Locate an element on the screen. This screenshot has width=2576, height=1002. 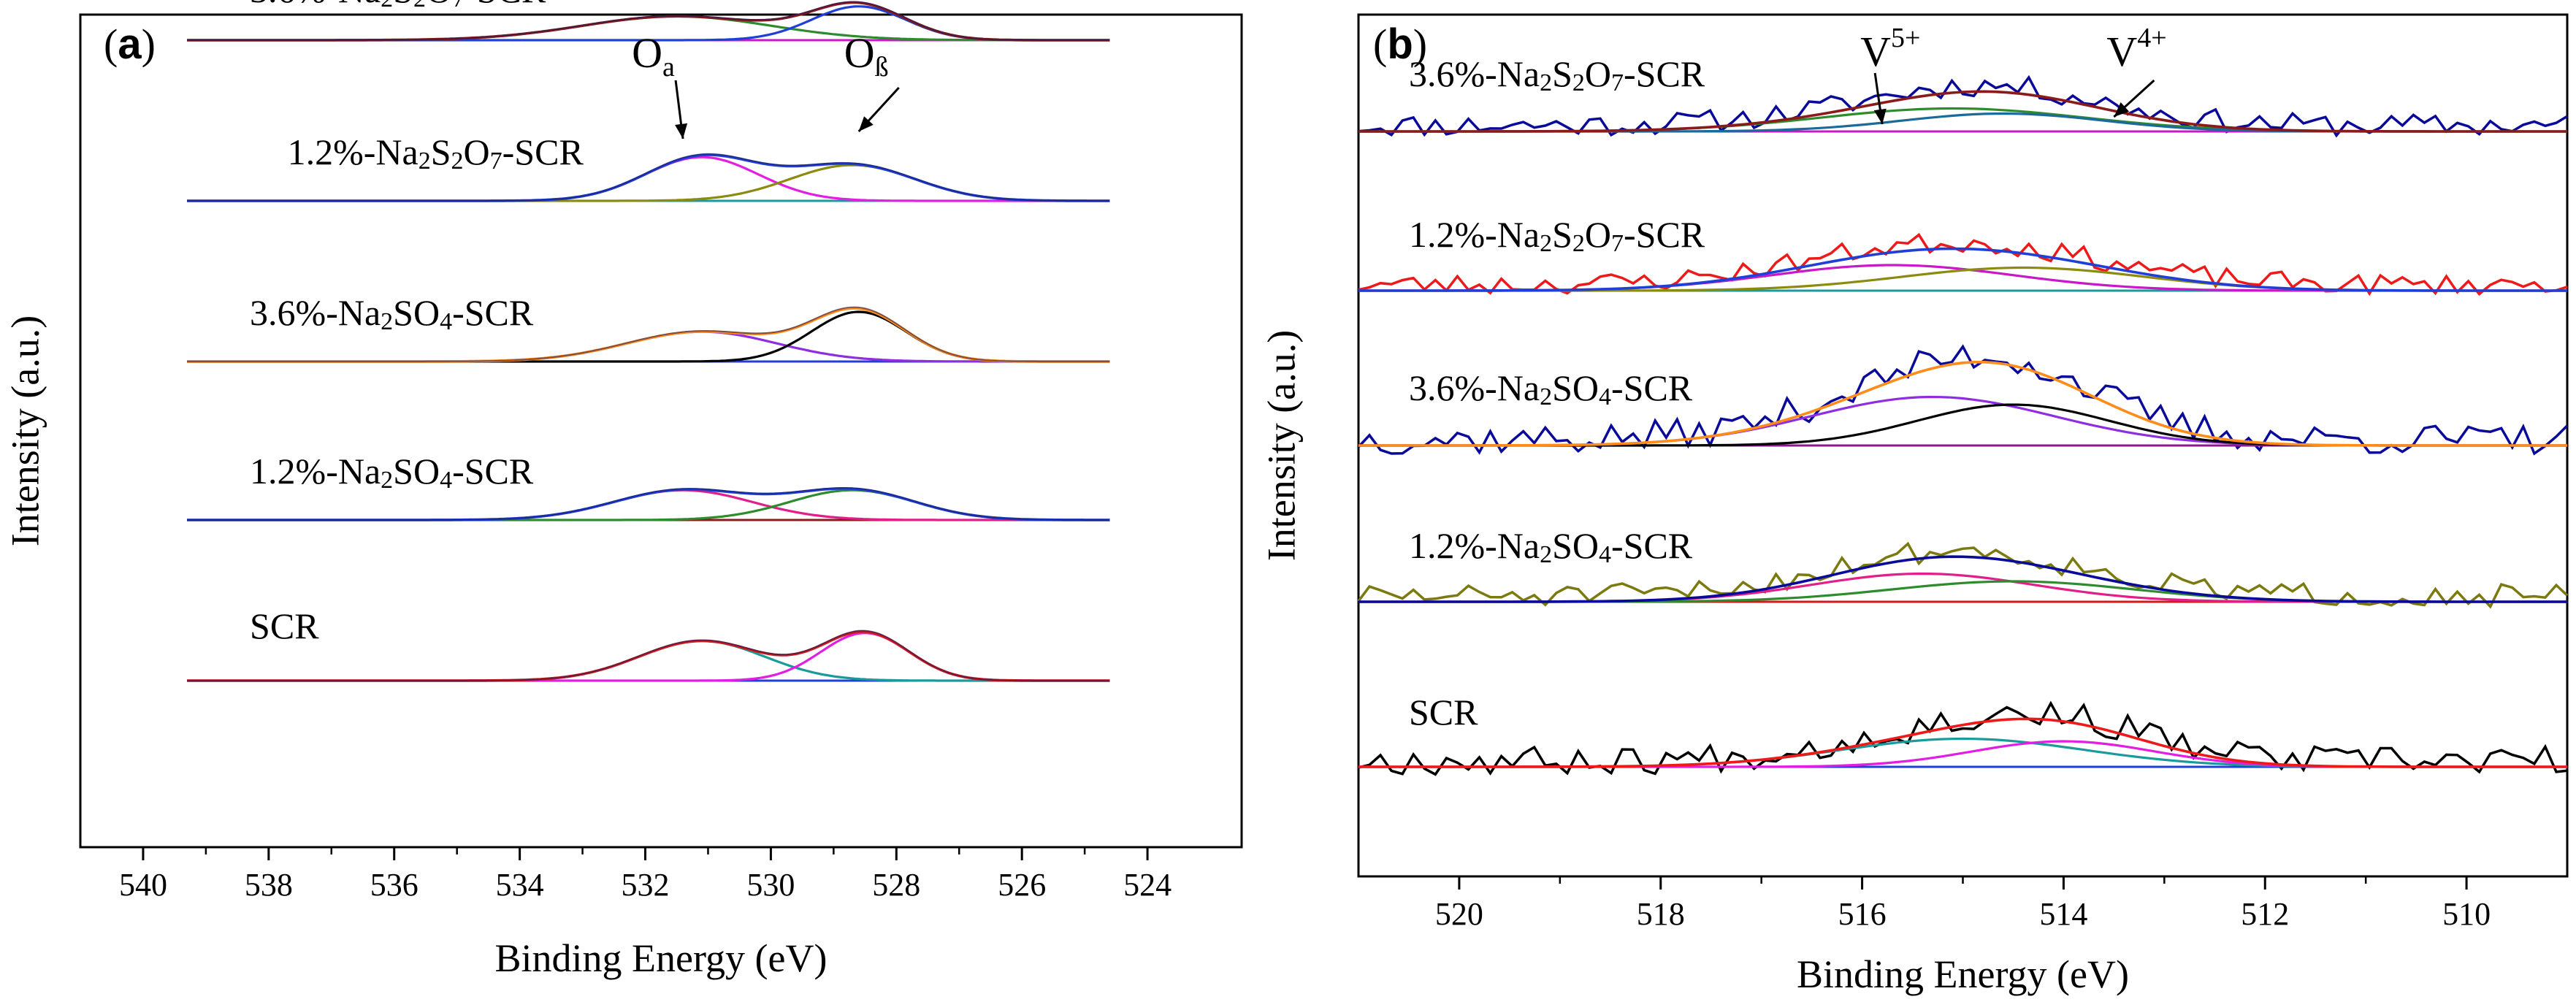
x-tick-label: 538 is located at coordinates (269, 885).